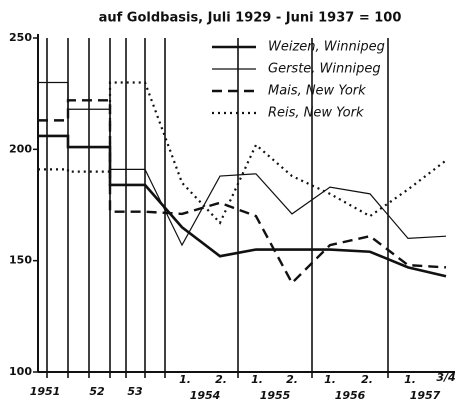  What do you see at coordinates (445, 377) in the screenshot?
I see `x-label: 3/4` at bounding box center [445, 377].